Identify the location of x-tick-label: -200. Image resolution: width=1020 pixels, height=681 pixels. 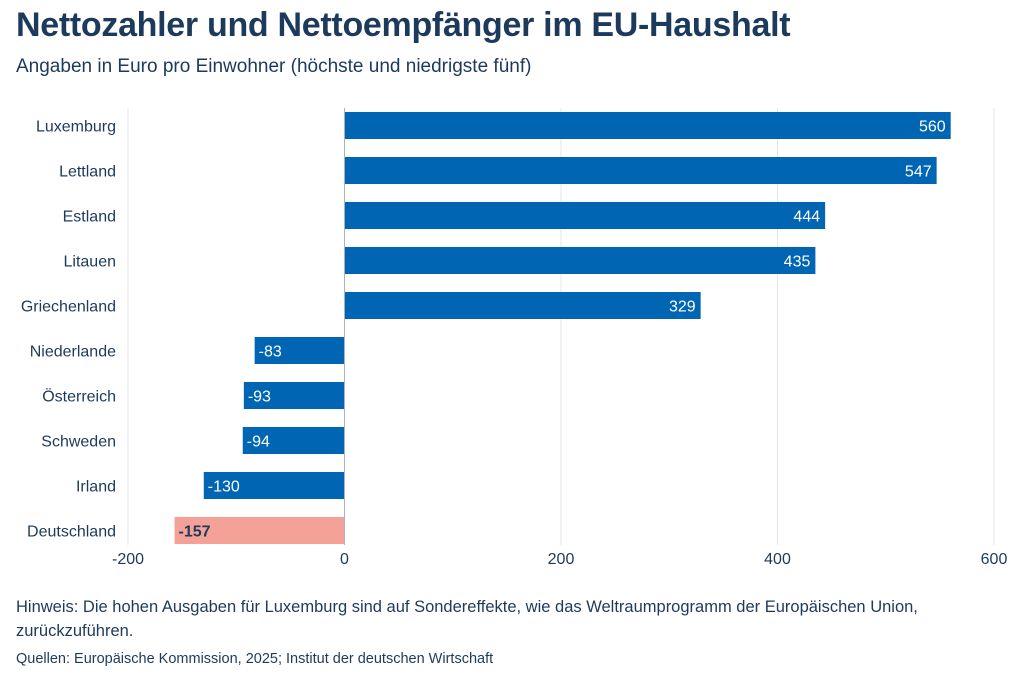
(128, 559).